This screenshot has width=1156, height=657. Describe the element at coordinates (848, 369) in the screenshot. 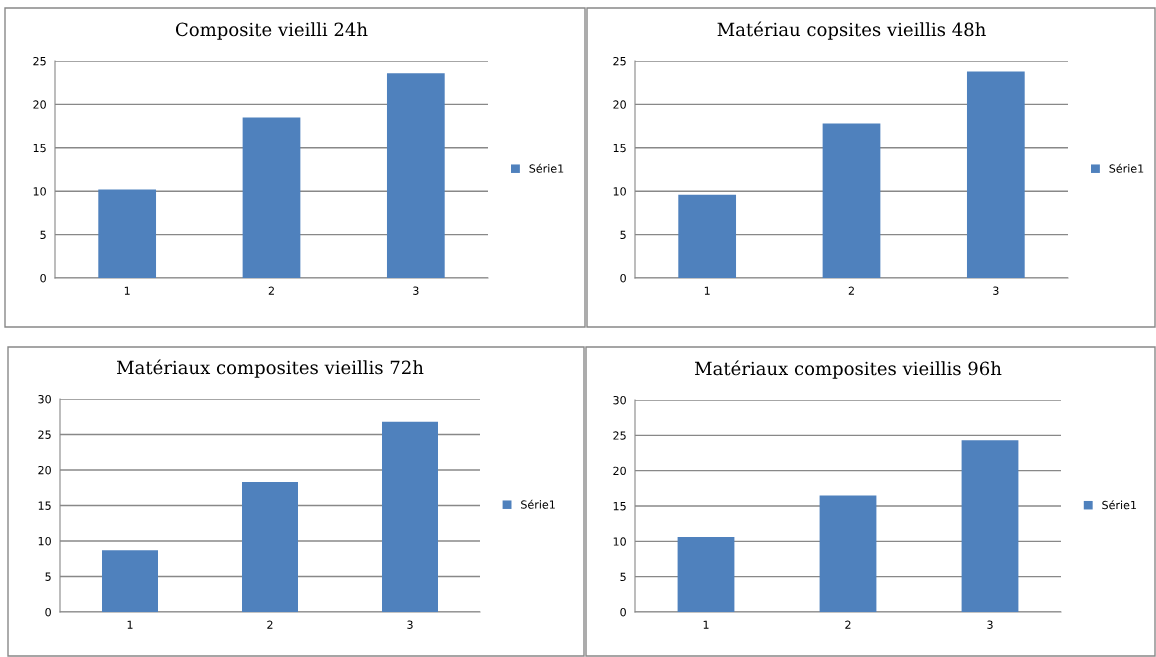

I see `chart-title: Matériaux composites vieillis 96h` at that location.